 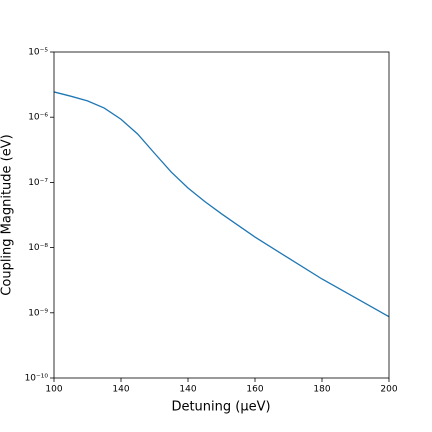 What do you see at coordinates (38, 313) in the screenshot?
I see `y-tick-label: 10⁻⁹` at bounding box center [38, 313].